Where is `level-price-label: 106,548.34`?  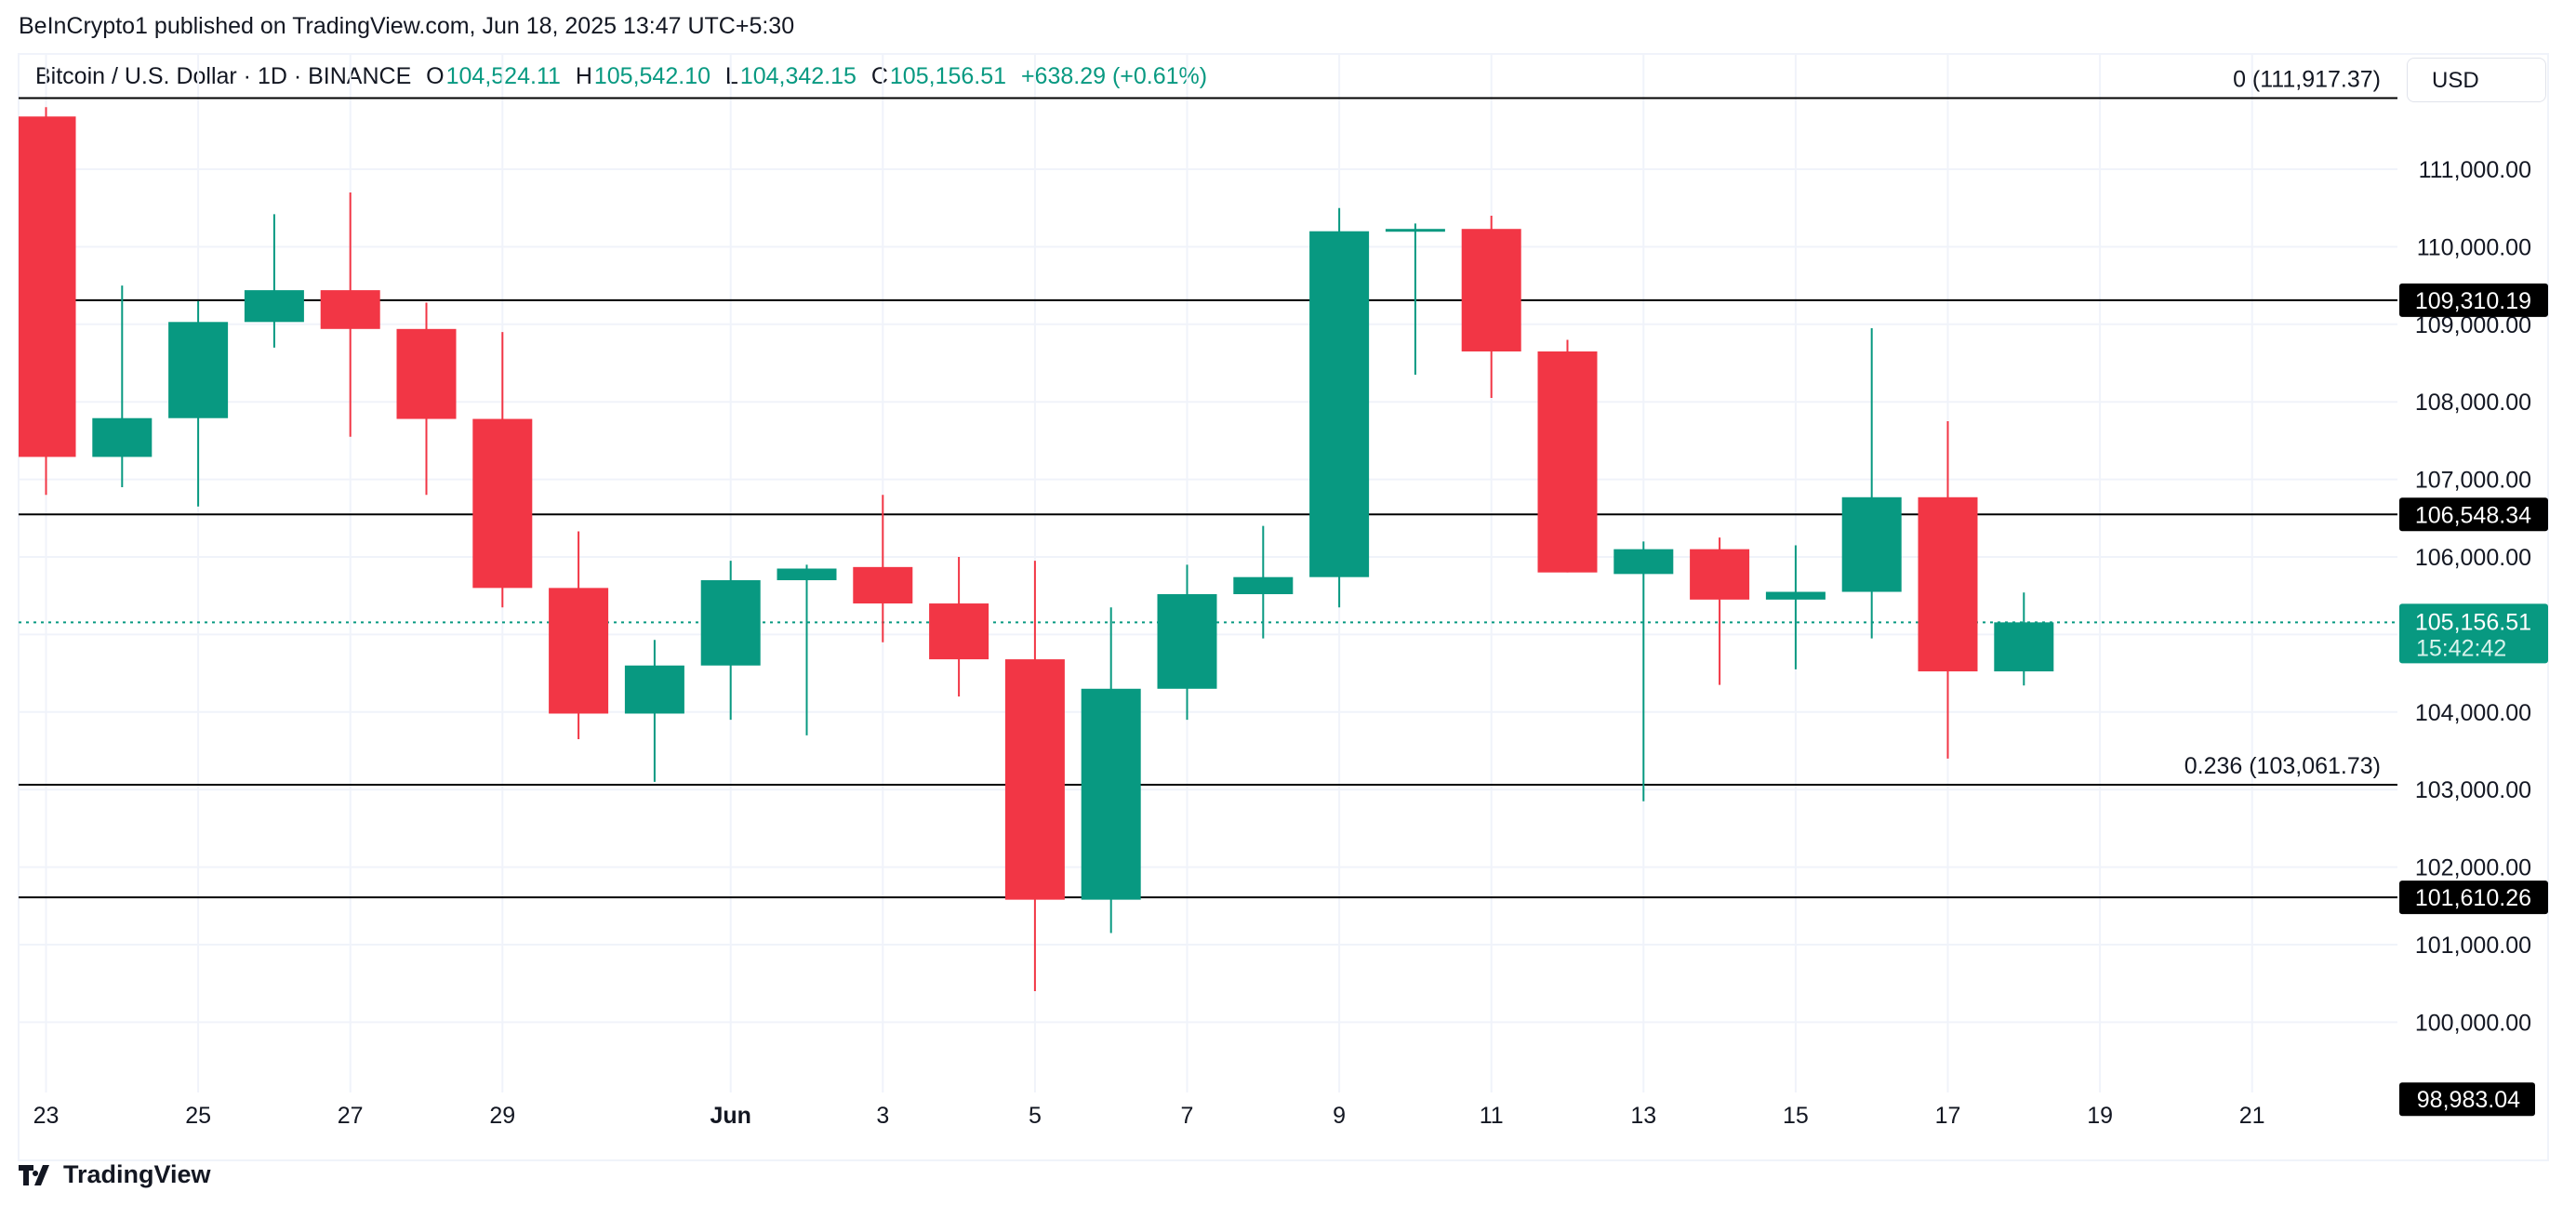 level-price-label: 106,548.34 is located at coordinates (2473, 515).